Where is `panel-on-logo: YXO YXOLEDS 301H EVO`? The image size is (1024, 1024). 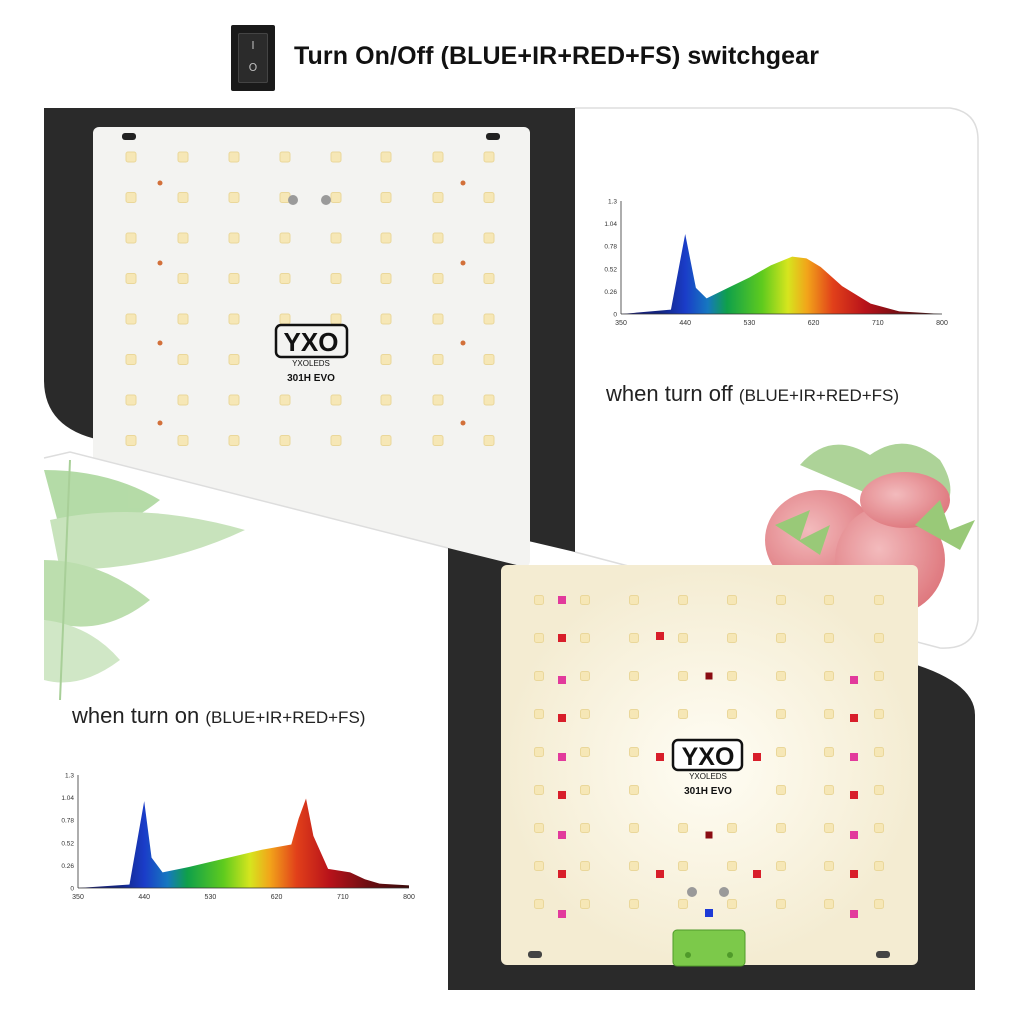 panel-on-logo: YXO YXOLEDS 301H EVO is located at coordinates (707, 767).